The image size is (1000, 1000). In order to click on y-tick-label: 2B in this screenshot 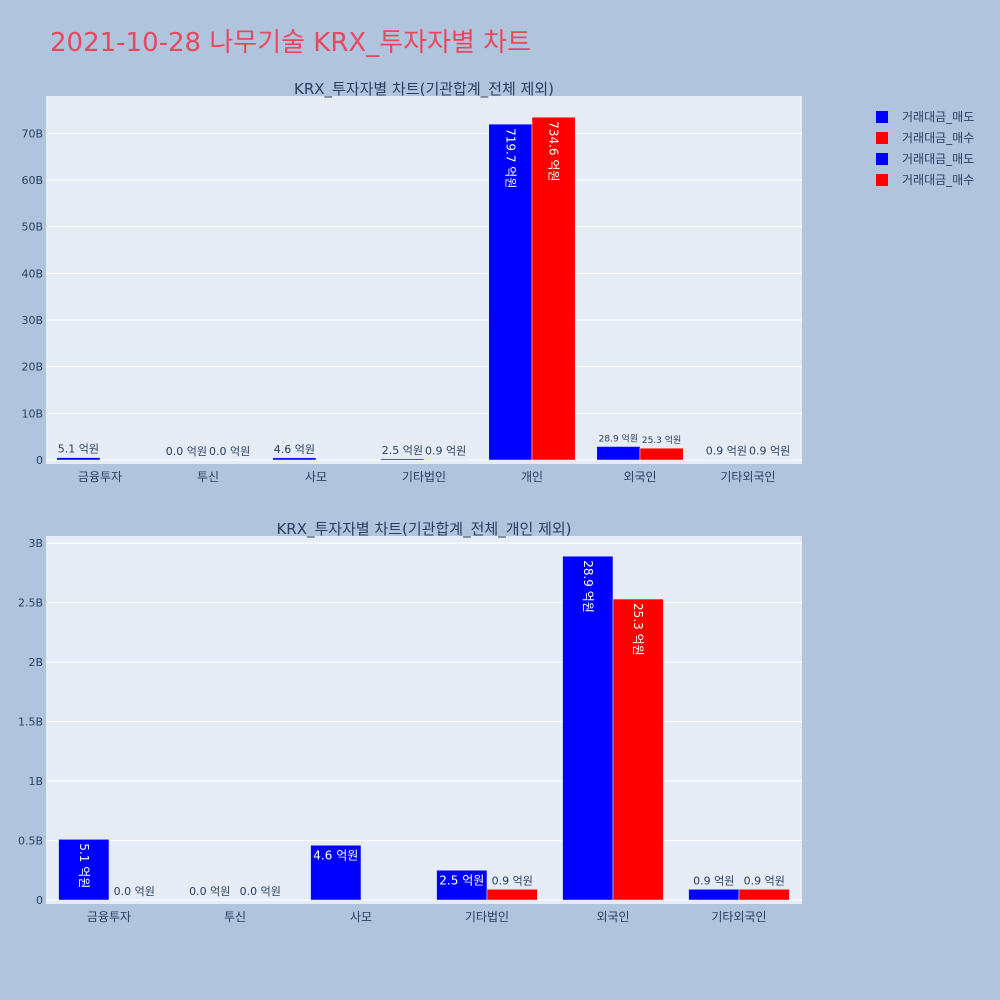, I will do `click(35, 662)`.